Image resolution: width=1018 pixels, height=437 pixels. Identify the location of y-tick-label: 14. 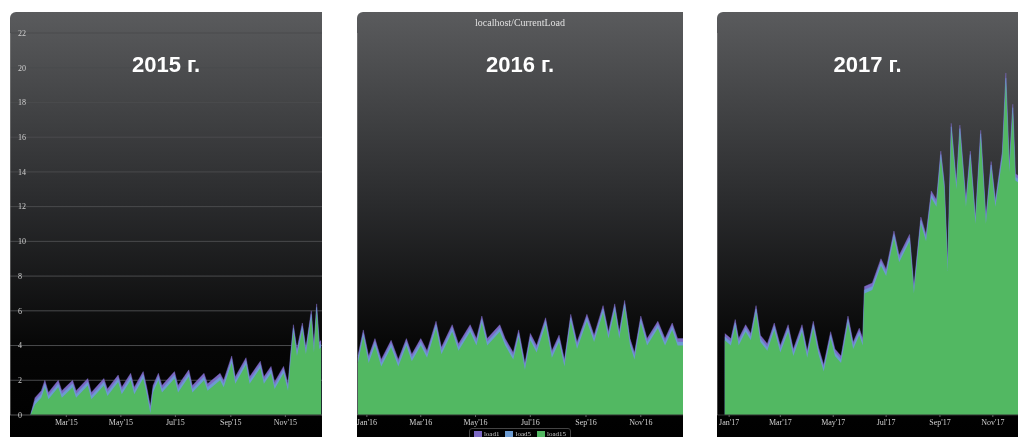
(22, 172).